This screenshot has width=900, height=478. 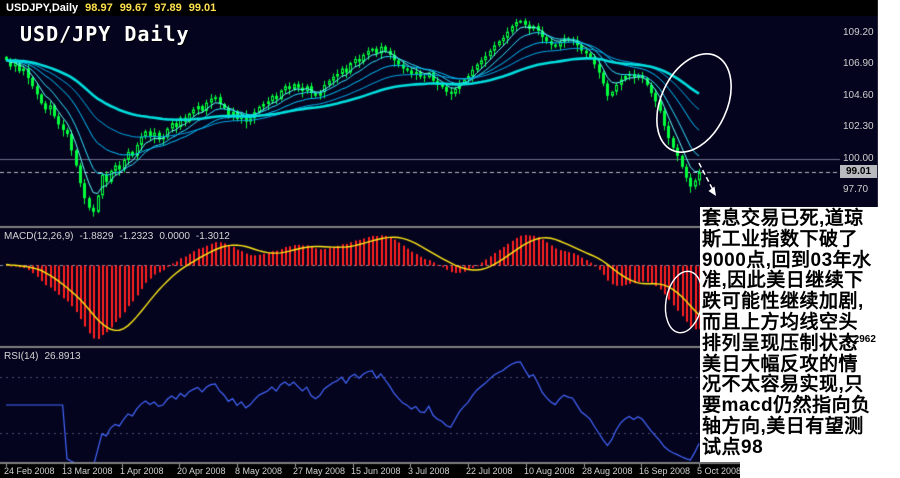 I want to click on rsi-name: RSI(14), so click(x=21, y=356).